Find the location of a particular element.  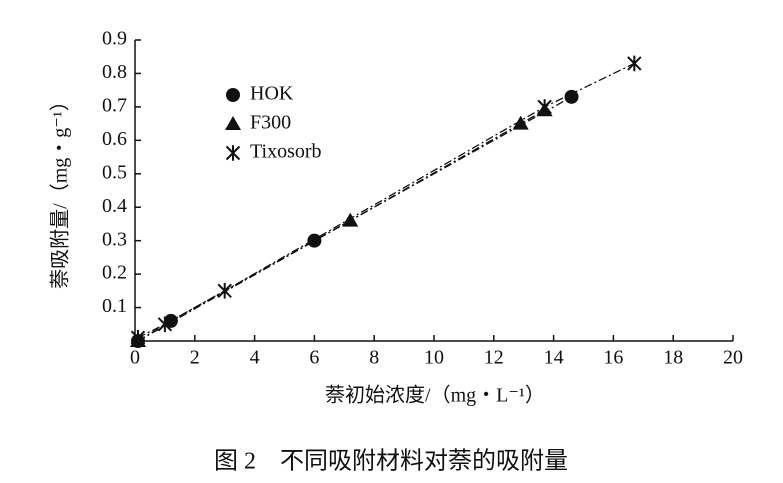

legend-label: Tixosorb is located at coordinates (286, 152).